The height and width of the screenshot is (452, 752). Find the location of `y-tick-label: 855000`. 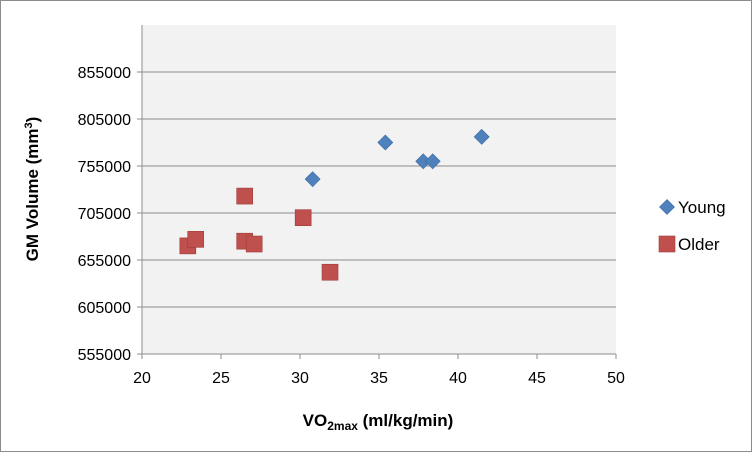

y-tick-label: 855000 is located at coordinates (104, 73).